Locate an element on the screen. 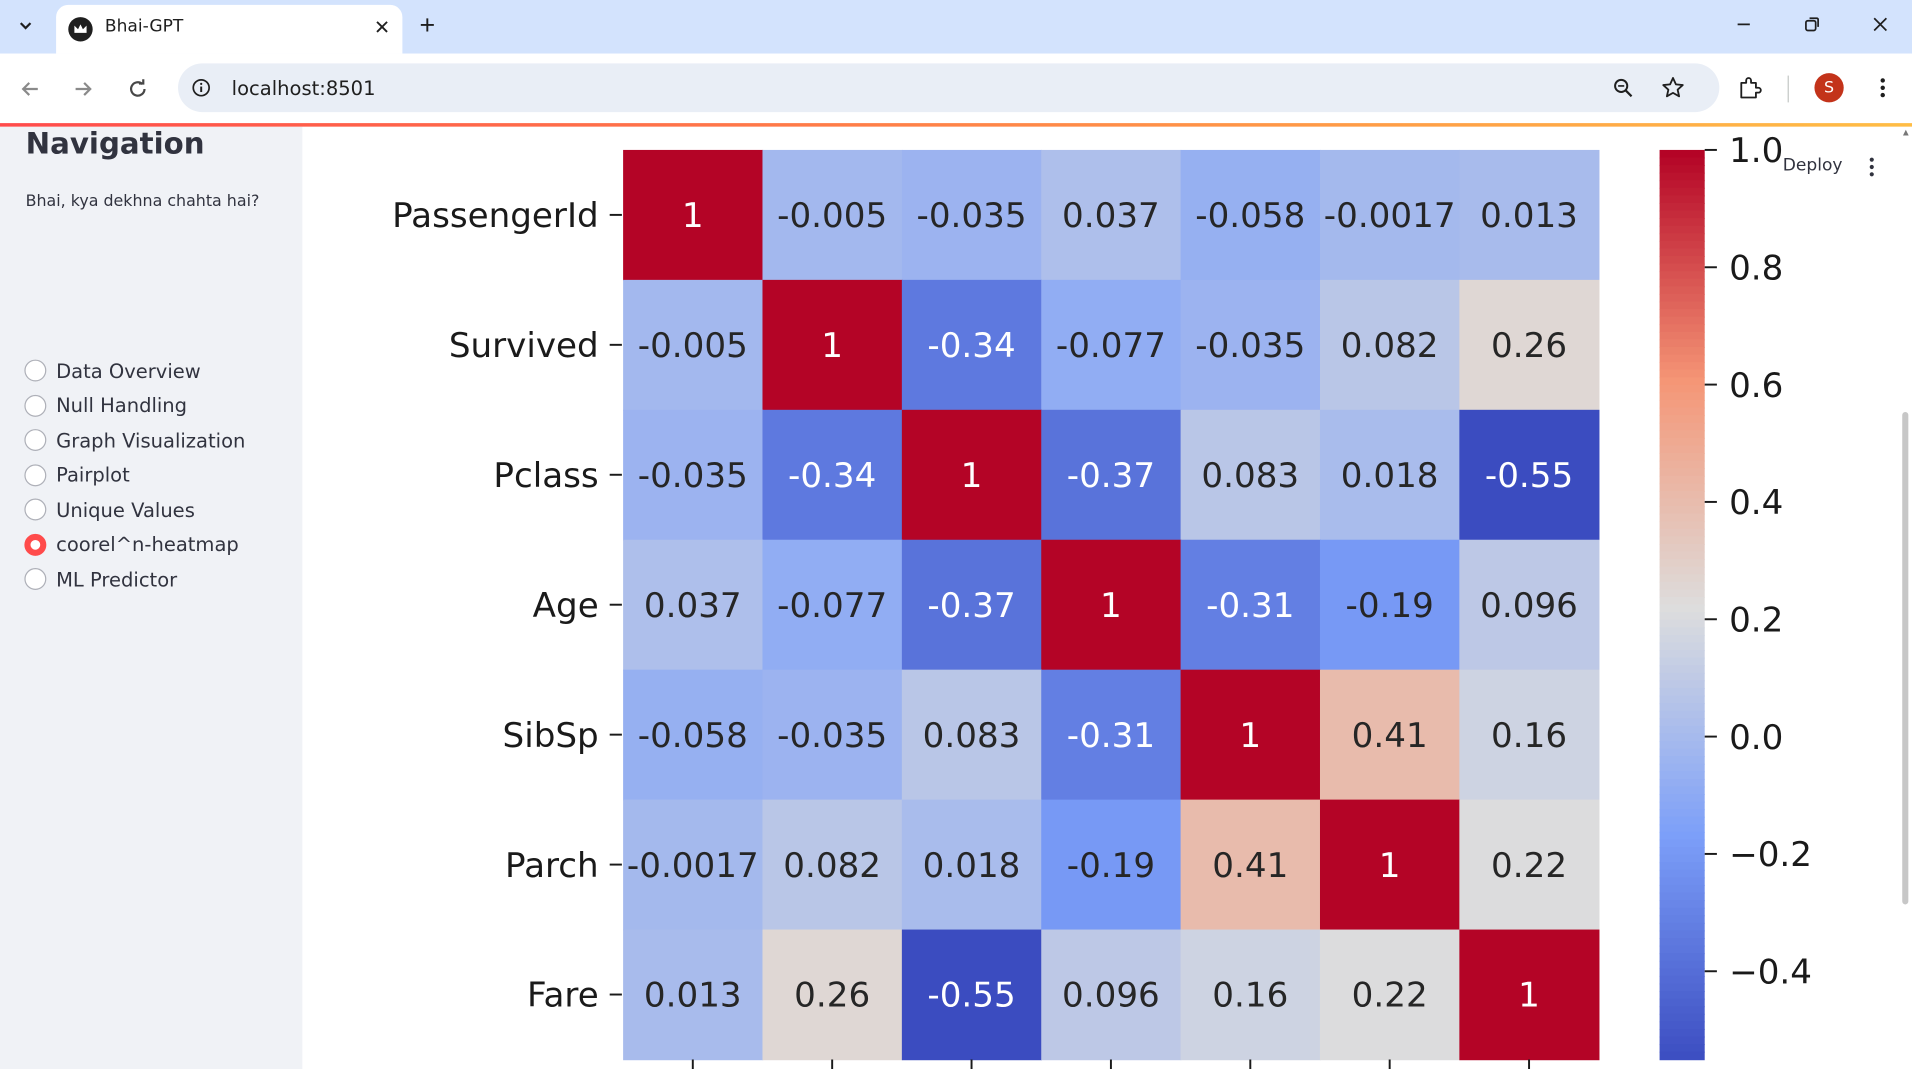  url-text: localhost:8501 is located at coordinates (303, 88).